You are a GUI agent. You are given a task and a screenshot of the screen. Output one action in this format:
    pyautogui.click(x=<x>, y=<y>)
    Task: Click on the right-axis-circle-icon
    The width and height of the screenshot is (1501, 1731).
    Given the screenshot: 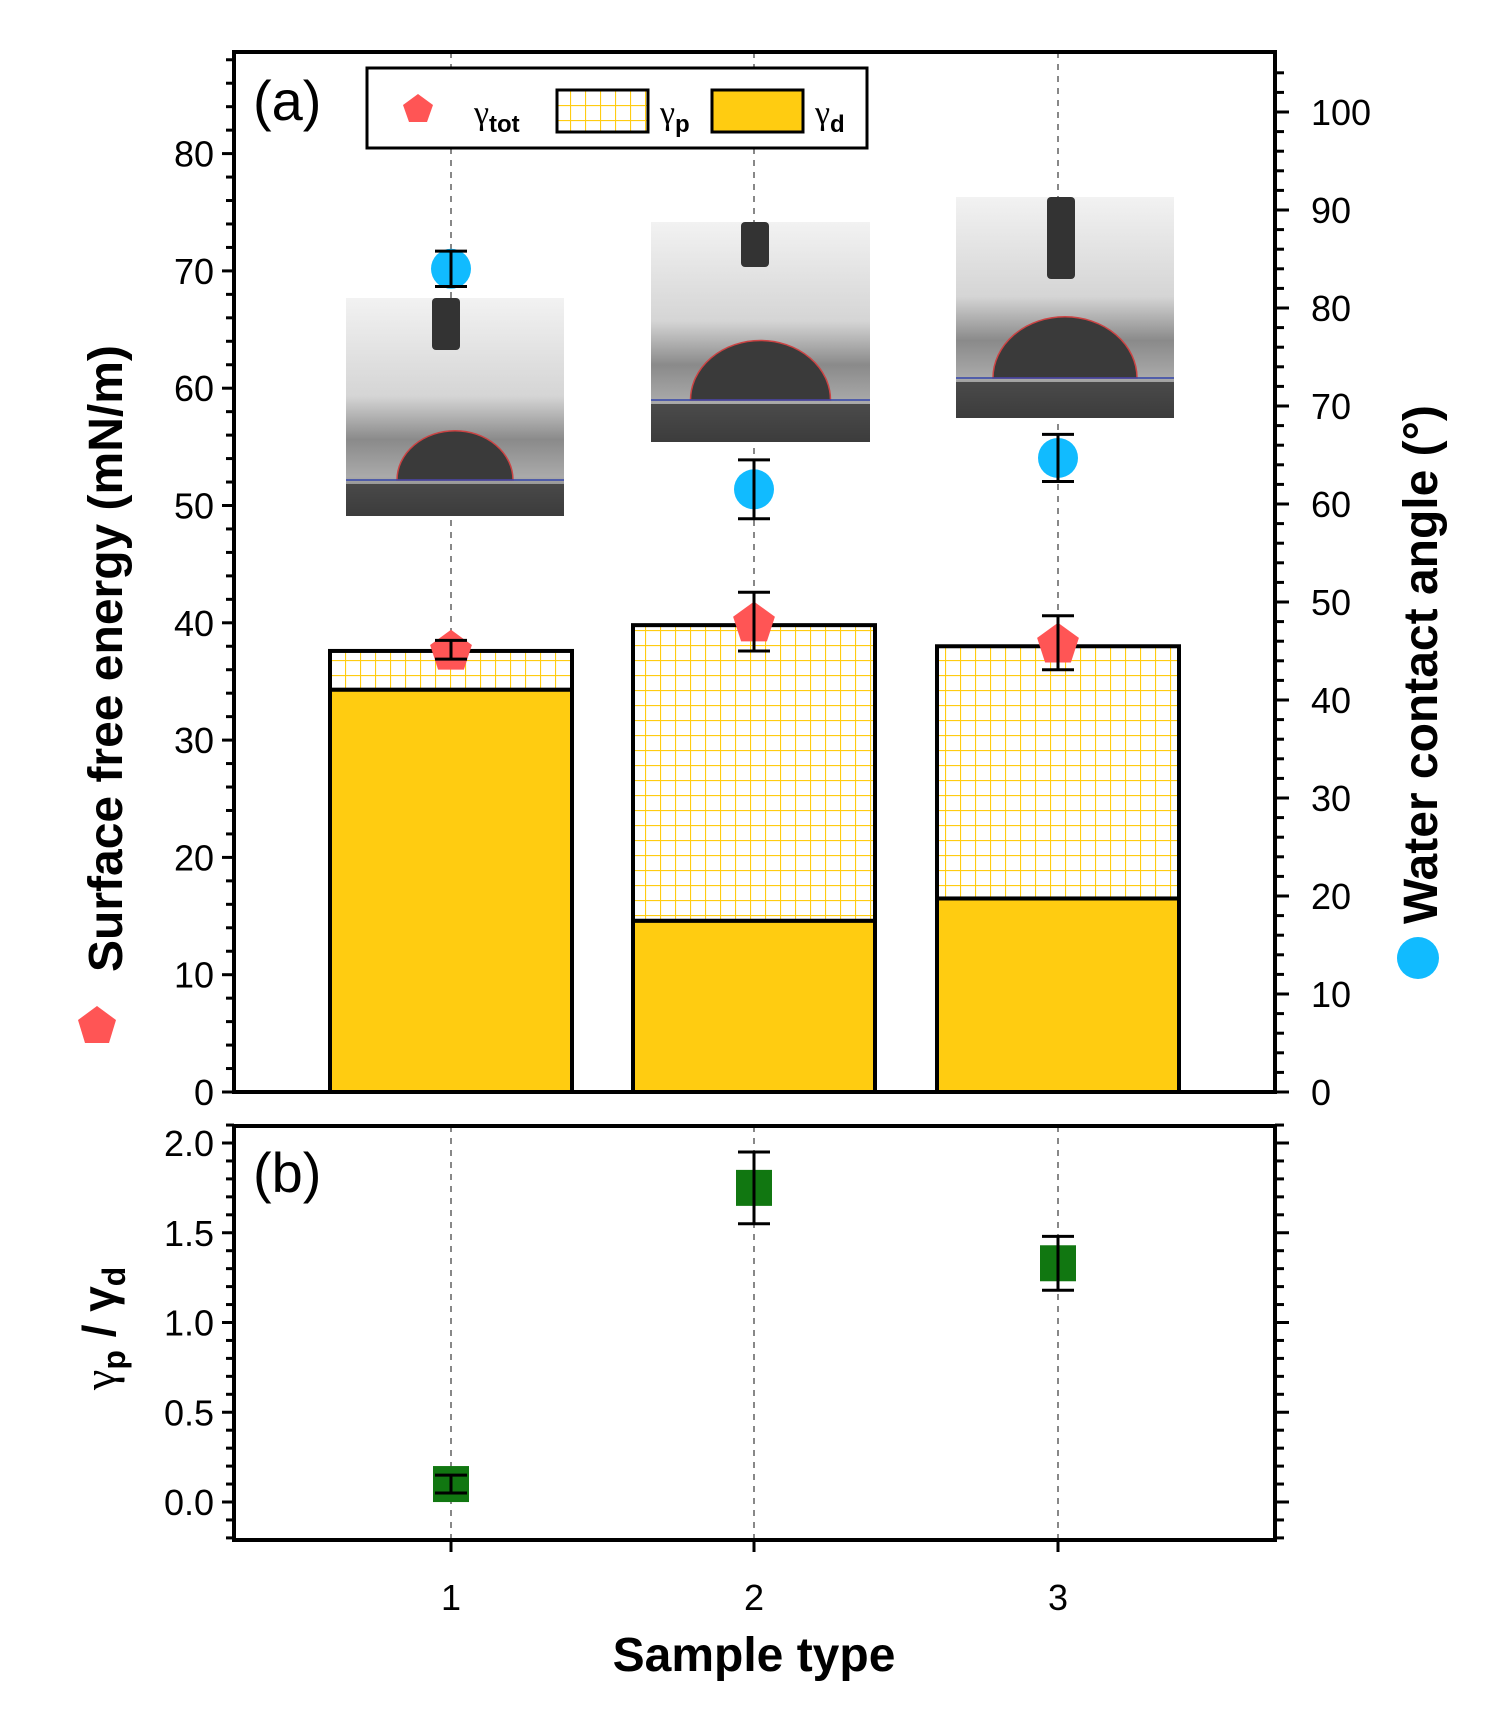 What is the action you would take?
    pyautogui.click(x=1418, y=958)
    